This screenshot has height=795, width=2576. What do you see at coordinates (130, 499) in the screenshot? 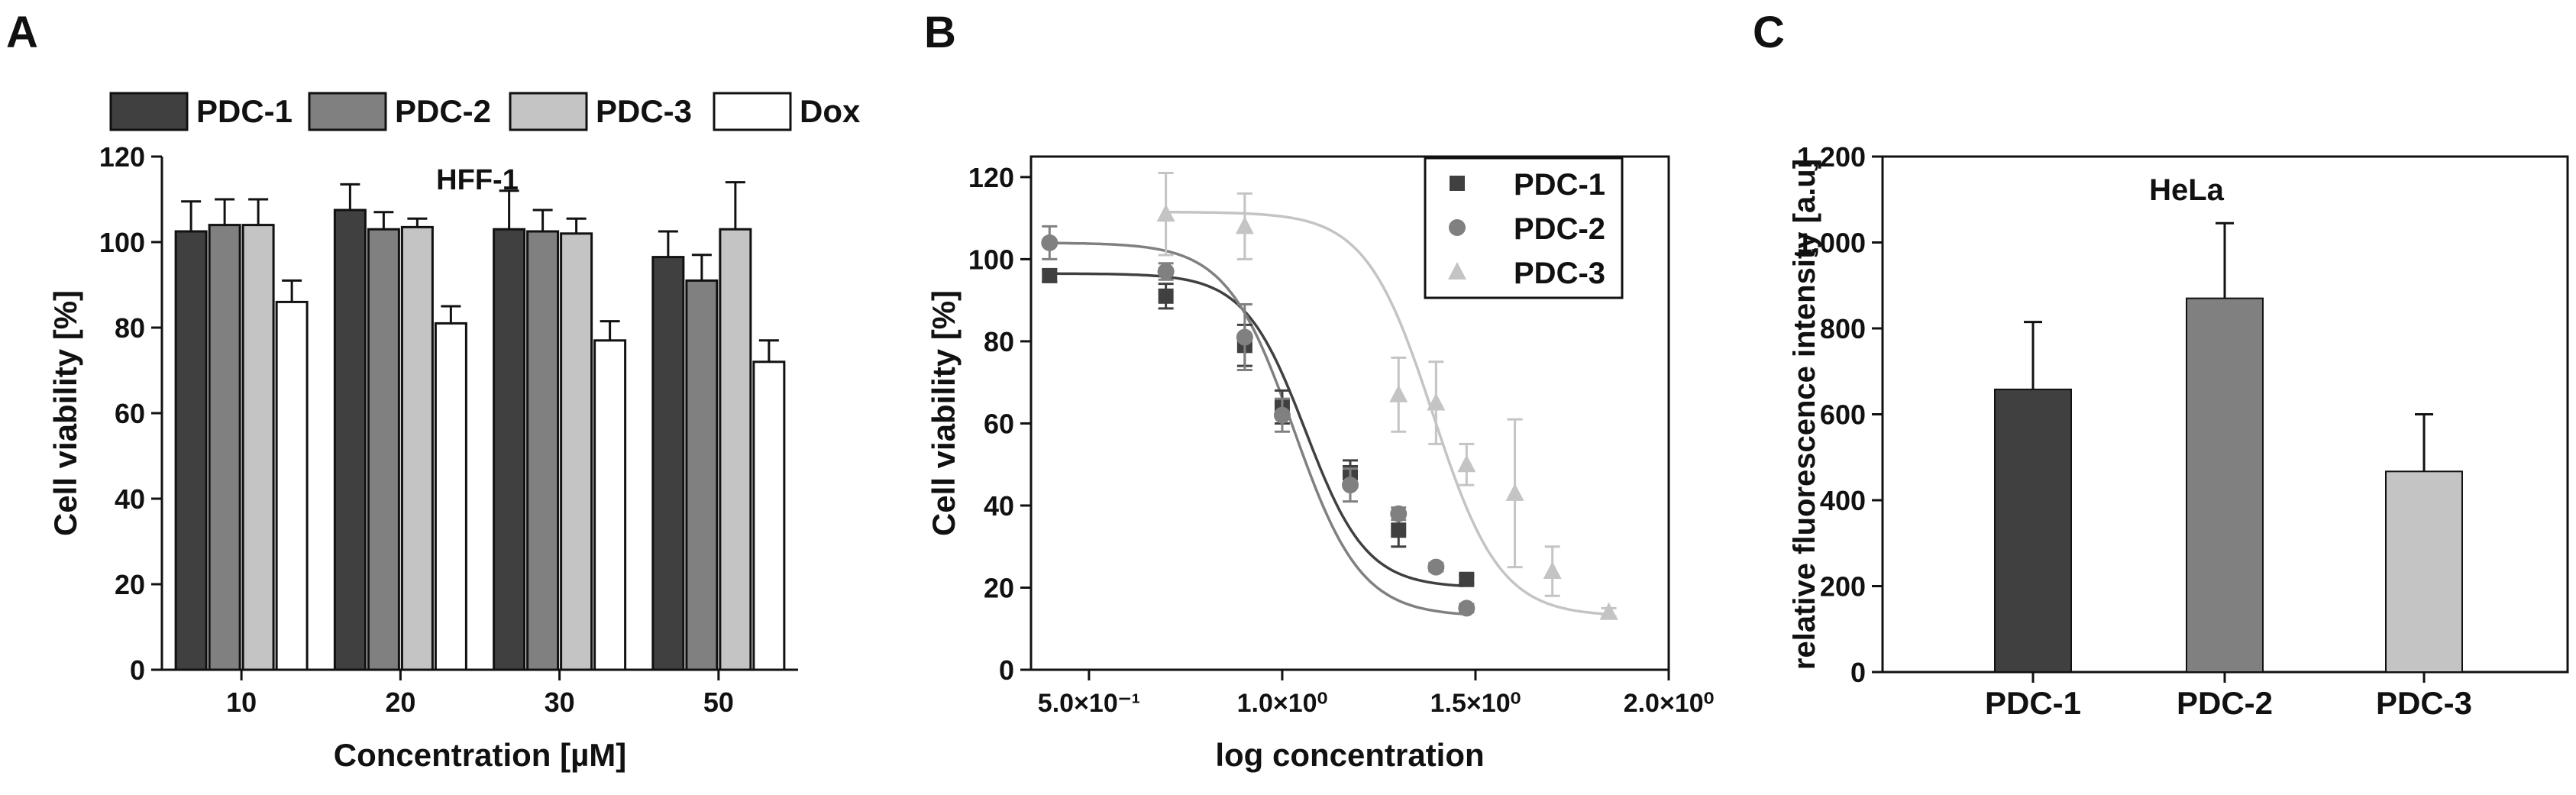
I see `y-tick-label-a-40: 40` at bounding box center [130, 499].